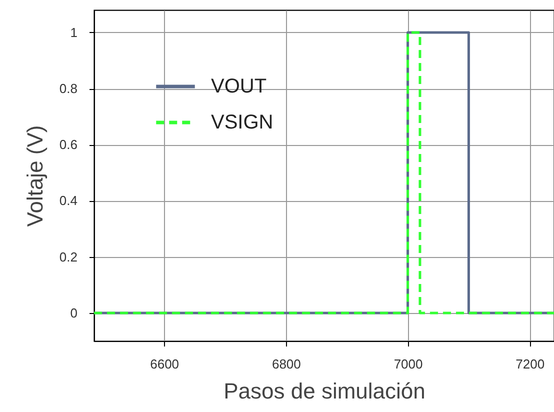 Image resolution: width=554 pixels, height=412 pixels. I want to click on x-tick-label: 6600, so click(165, 364).